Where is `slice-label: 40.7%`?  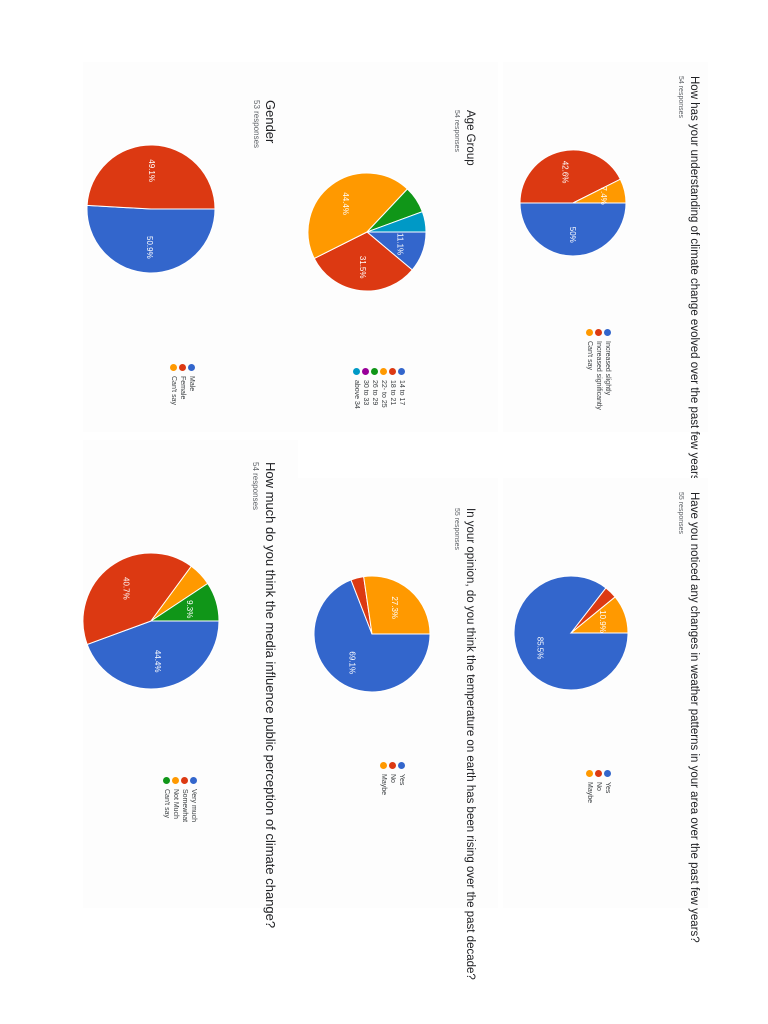
slice-label: 40.7% is located at coordinates (126, 588).